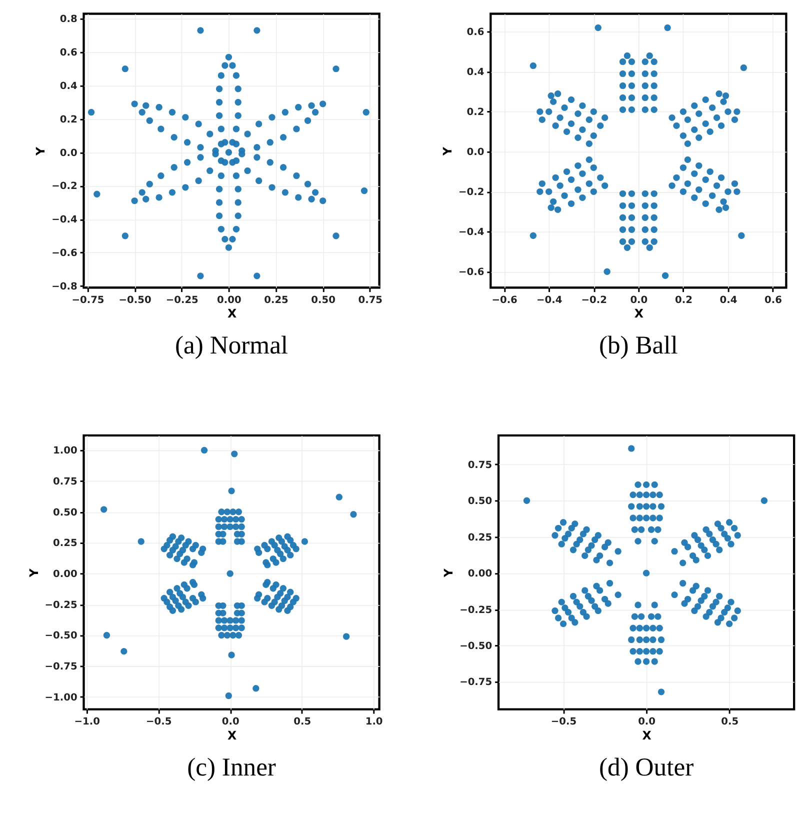 This screenshot has width=800, height=824. What do you see at coordinates (65, 286) in the screenshot?
I see `y-tick-label: −0.8` at bounding box center [65, 286].